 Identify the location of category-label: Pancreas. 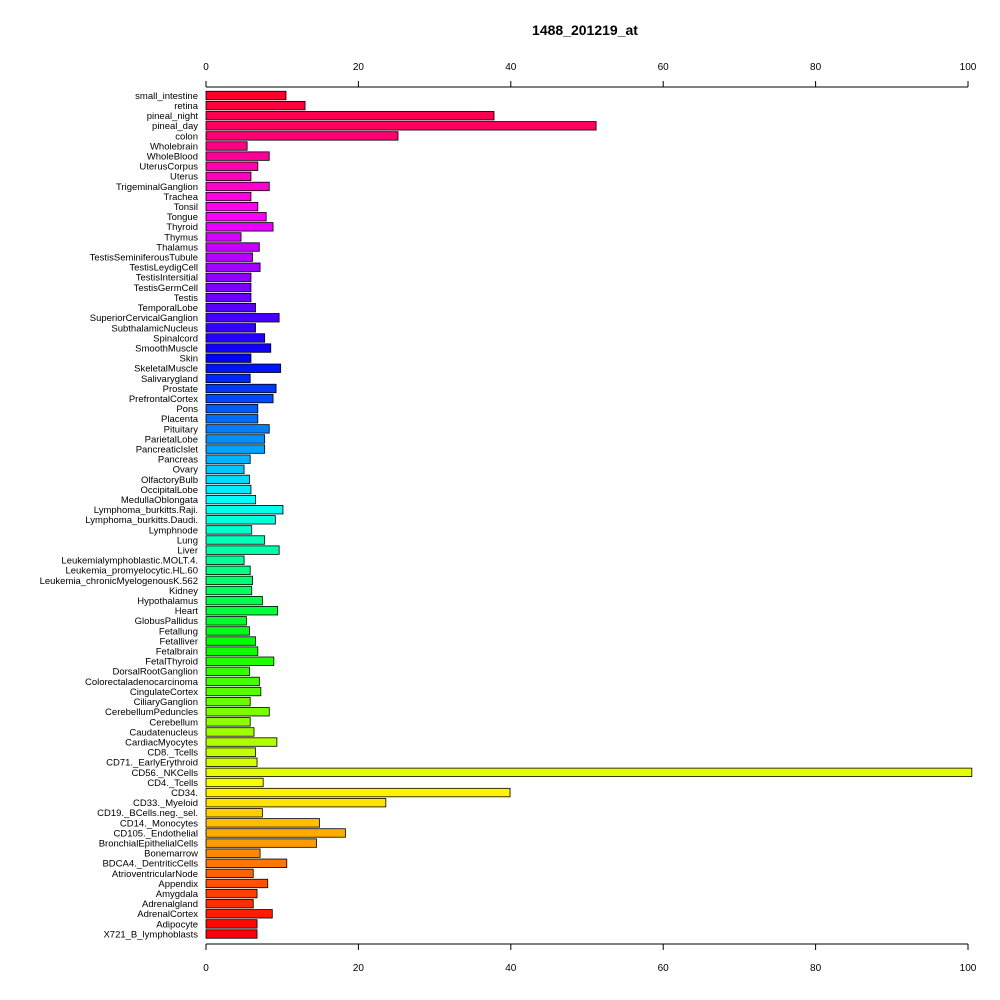
(178, 460).